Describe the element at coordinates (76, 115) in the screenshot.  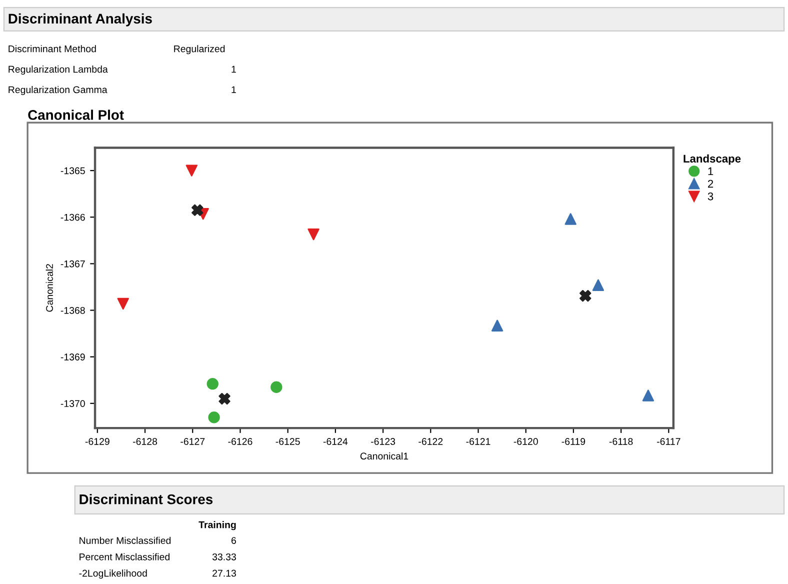
I see `chart-title: Canonical Plot` at that location.